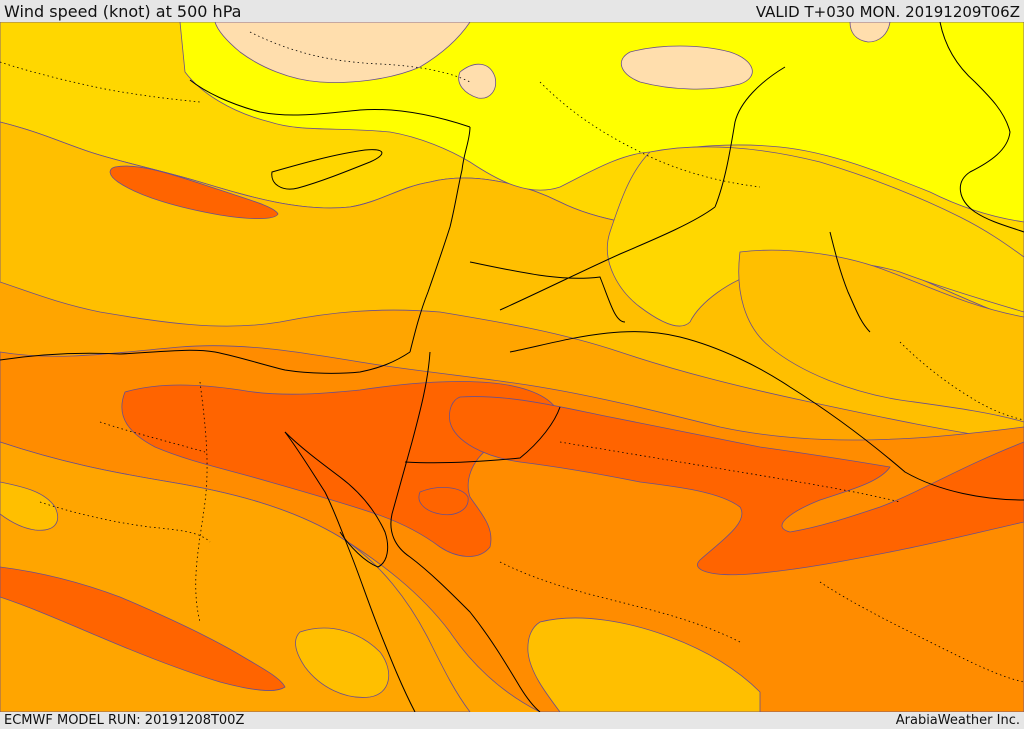  Describe the element at coordinates (327, 169) in the screenshot. I see `cyprus` at that location.